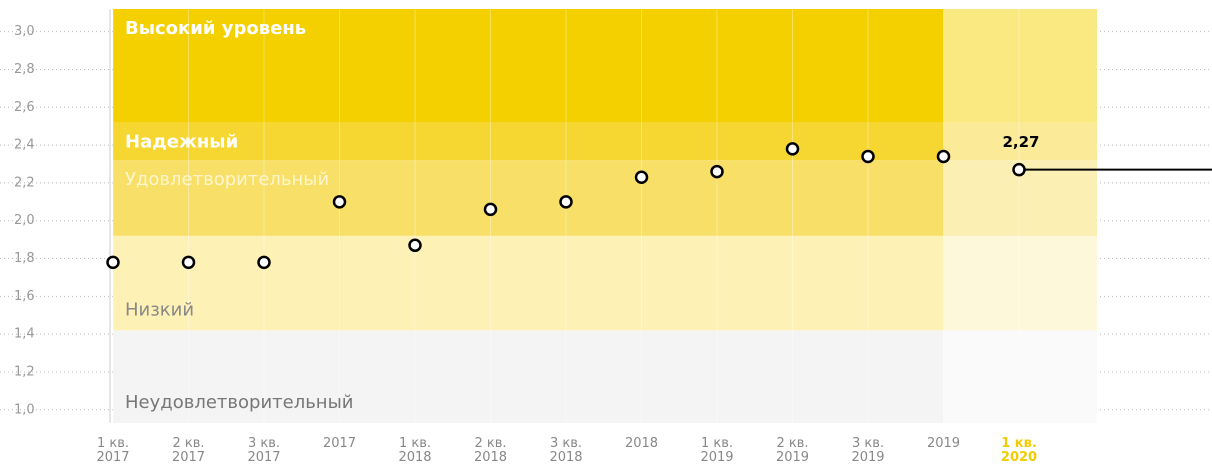  What do you see at coordinates (239, 402) in the screenshot?
I see `band-label: Неудовлетворительный` at bounding box center [239, 402].